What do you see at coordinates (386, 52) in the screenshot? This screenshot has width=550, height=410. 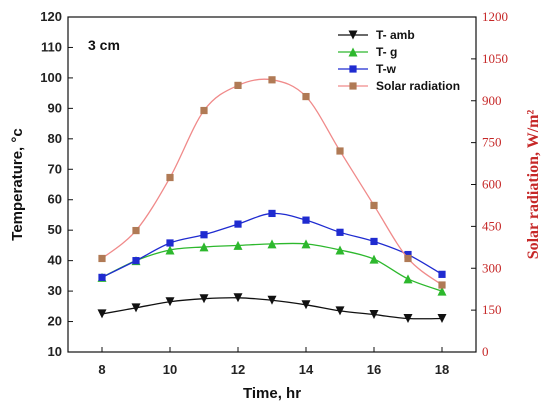 I see `legend-label: T- g` at bounding box center [386, 52].